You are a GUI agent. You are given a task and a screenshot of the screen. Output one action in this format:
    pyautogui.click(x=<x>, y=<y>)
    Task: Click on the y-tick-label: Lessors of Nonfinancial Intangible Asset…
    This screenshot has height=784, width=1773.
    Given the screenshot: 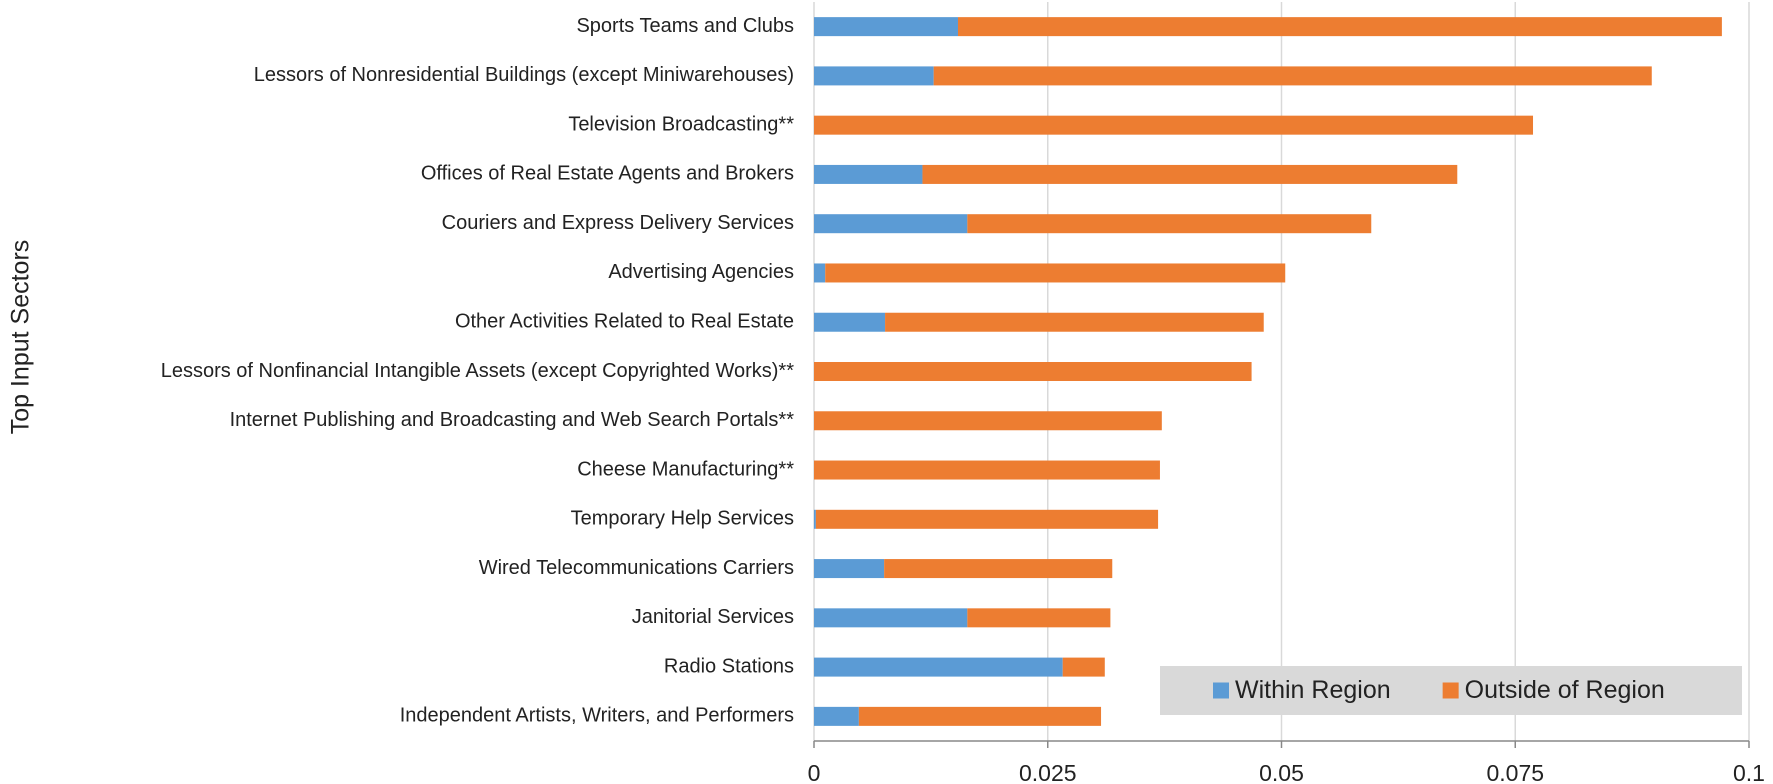 What is the action you would take?
    pyautogui.click(x=477, y=371)
    